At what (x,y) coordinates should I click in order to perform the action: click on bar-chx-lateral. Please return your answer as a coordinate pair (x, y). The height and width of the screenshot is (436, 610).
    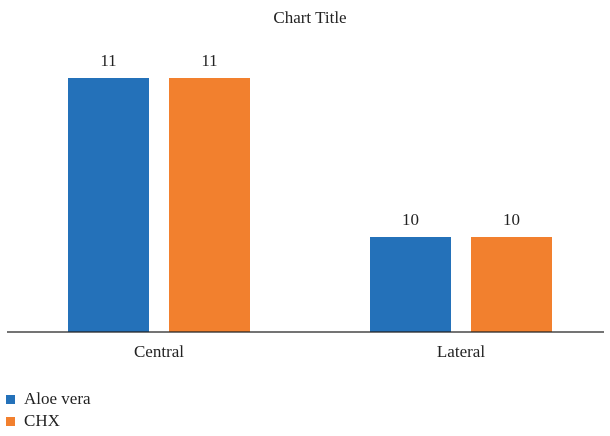
    Looking at the image, I should click on (511, 284).